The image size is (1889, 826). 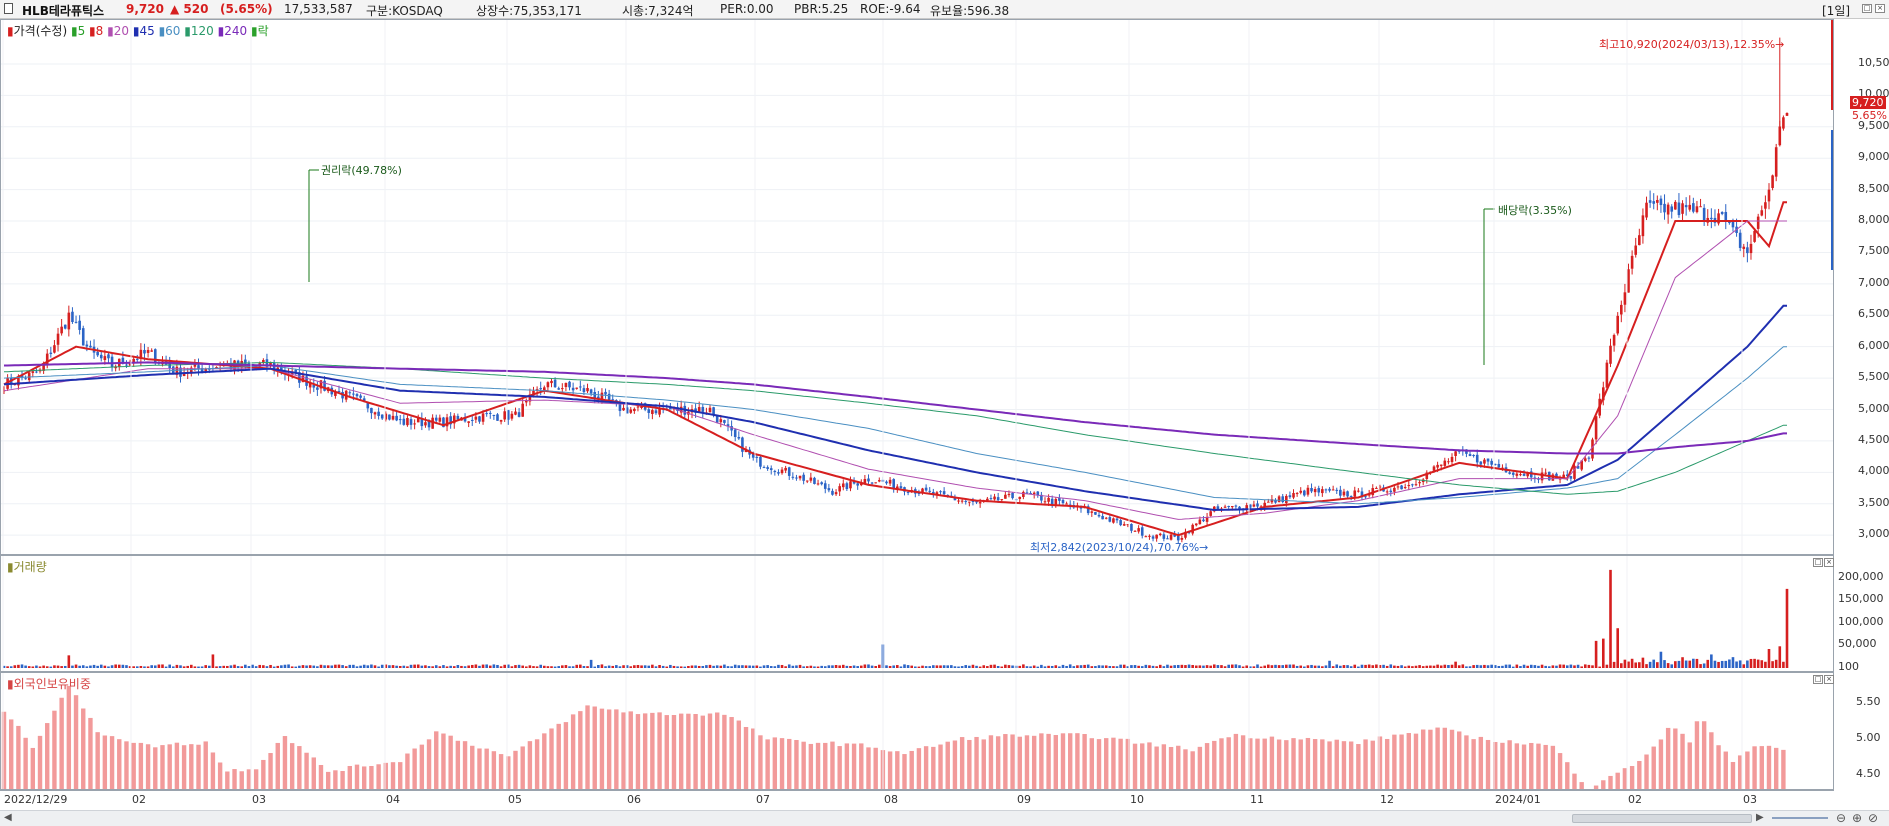 What do you see at coordinates (1818, 562) in the screenshot?
I see `pane-maximize-icon: □` at bounding box center [1818, 562].